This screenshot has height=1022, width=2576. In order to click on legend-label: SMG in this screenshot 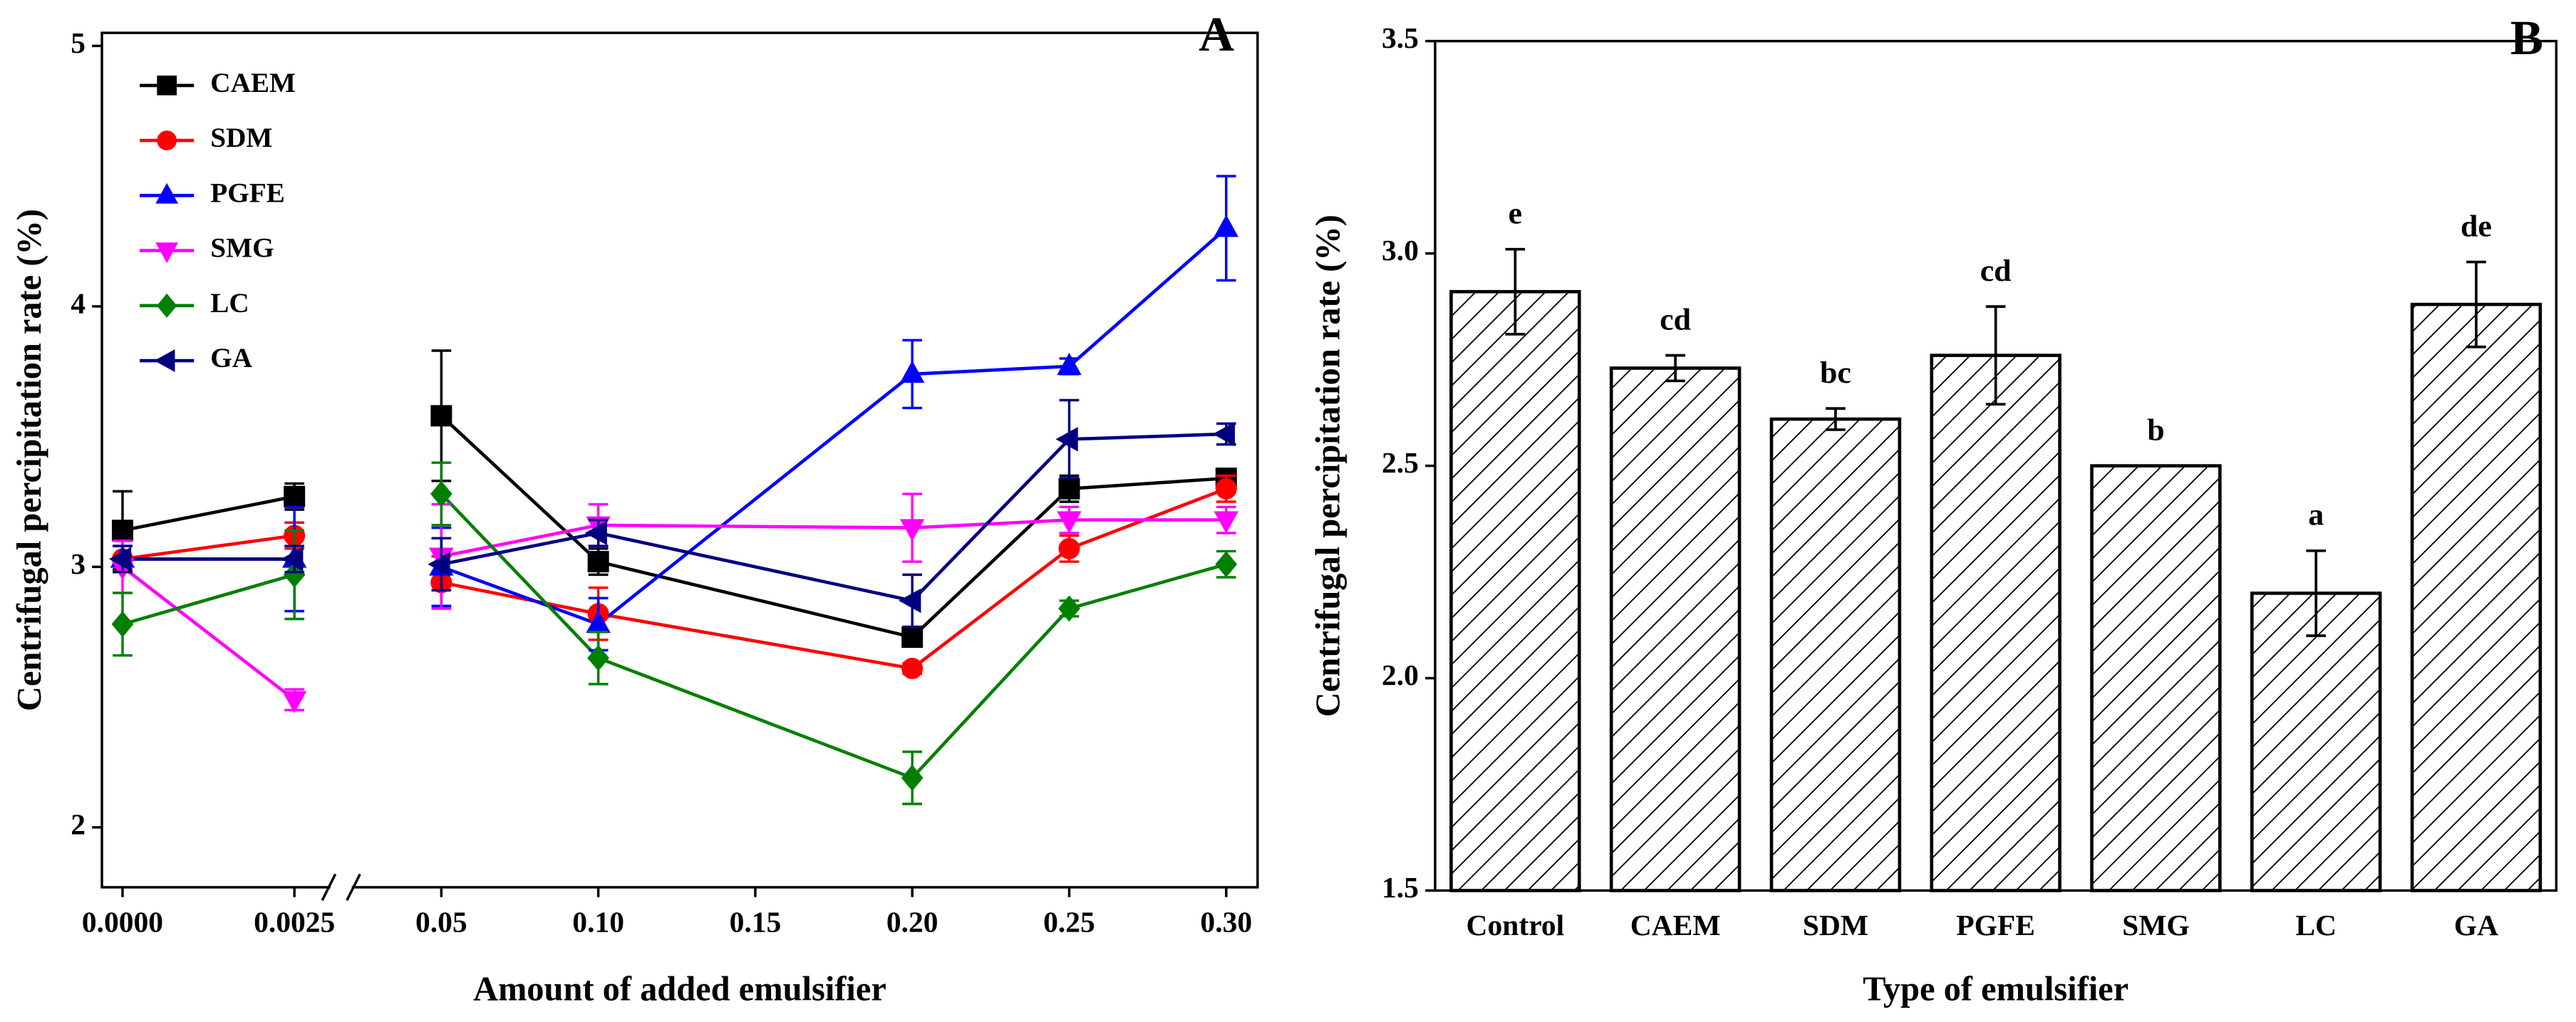, I will do `click(242, 249)`.